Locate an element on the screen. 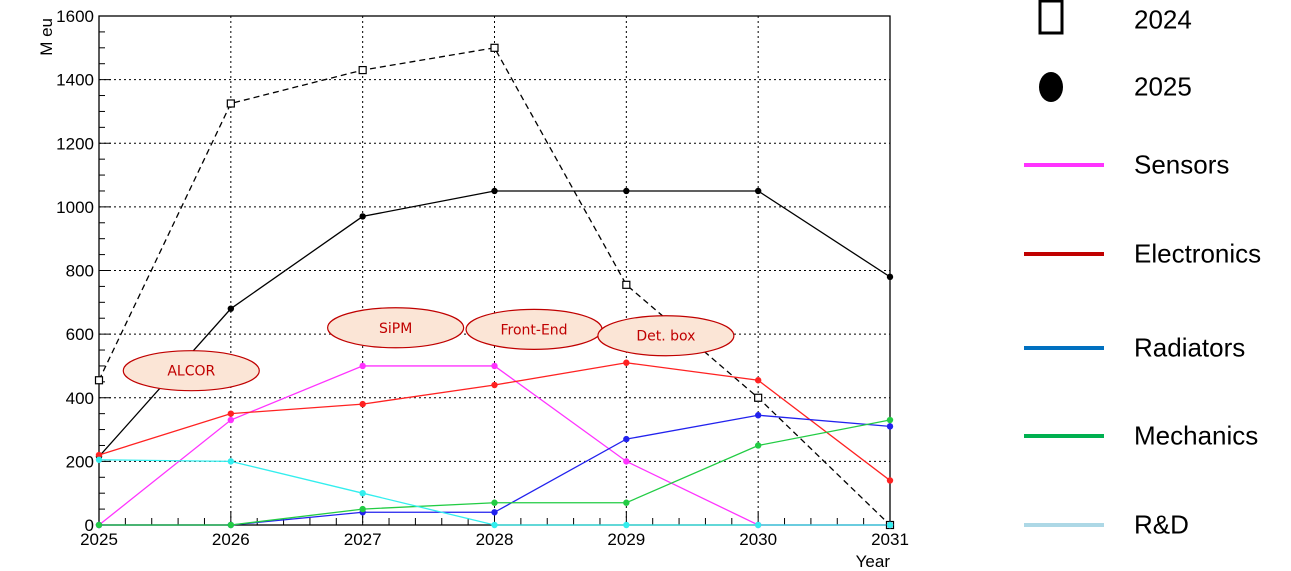 The width and height of the screenshot is (1291, 571). x-tick-label: 2025 is located at coordinates (99, 539).